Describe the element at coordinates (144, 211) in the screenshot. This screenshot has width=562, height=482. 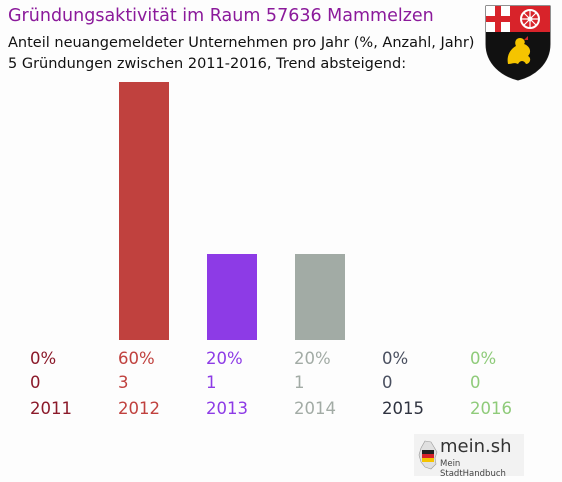
I see `bar-2012` at that location.